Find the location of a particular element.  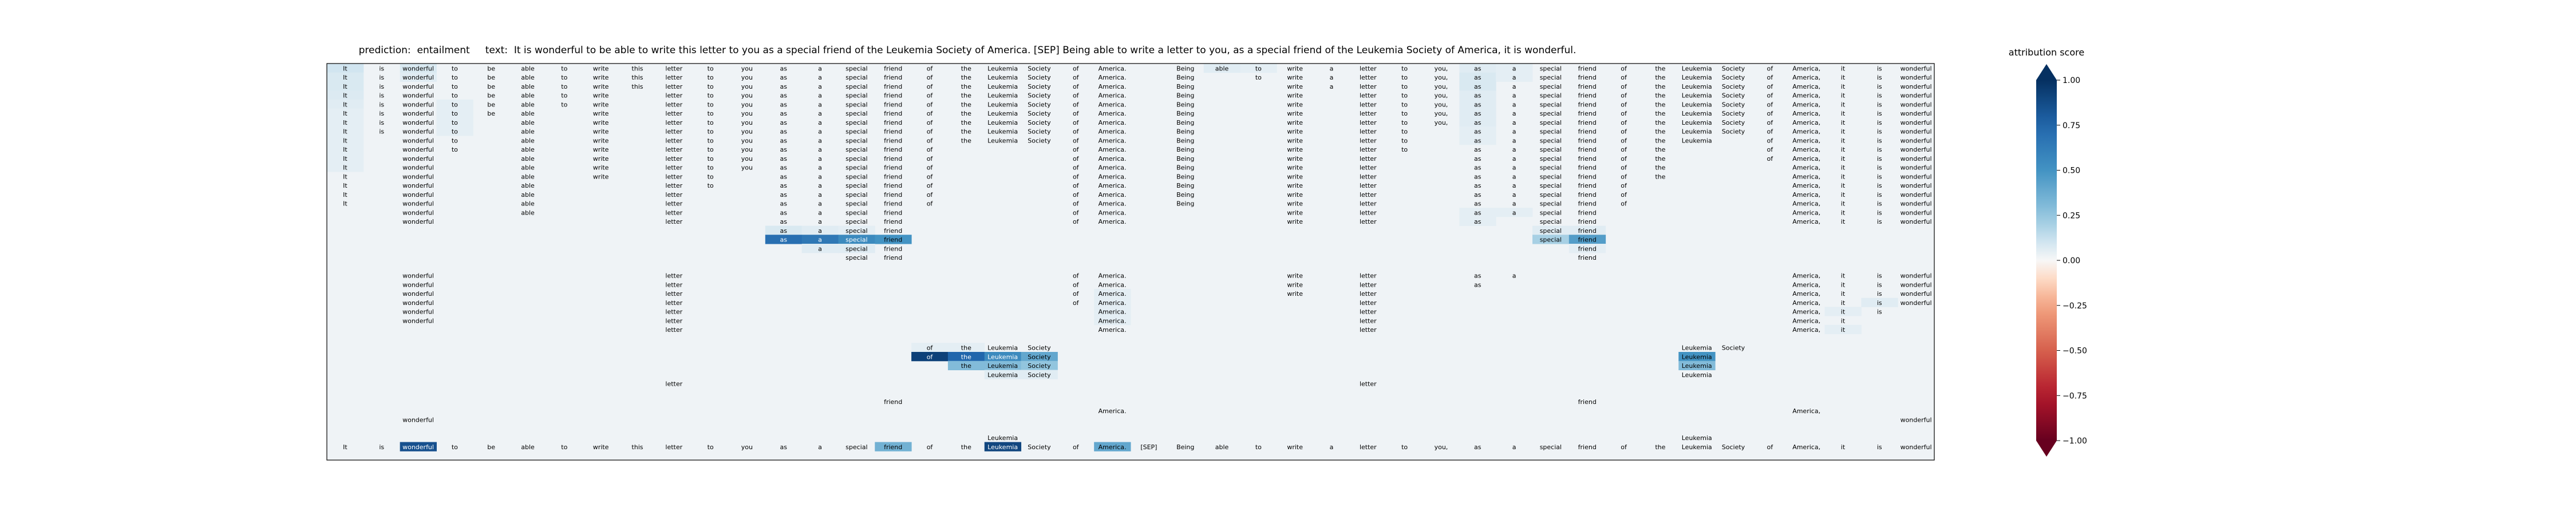

token-label: you is located at coordinates (747, 149).